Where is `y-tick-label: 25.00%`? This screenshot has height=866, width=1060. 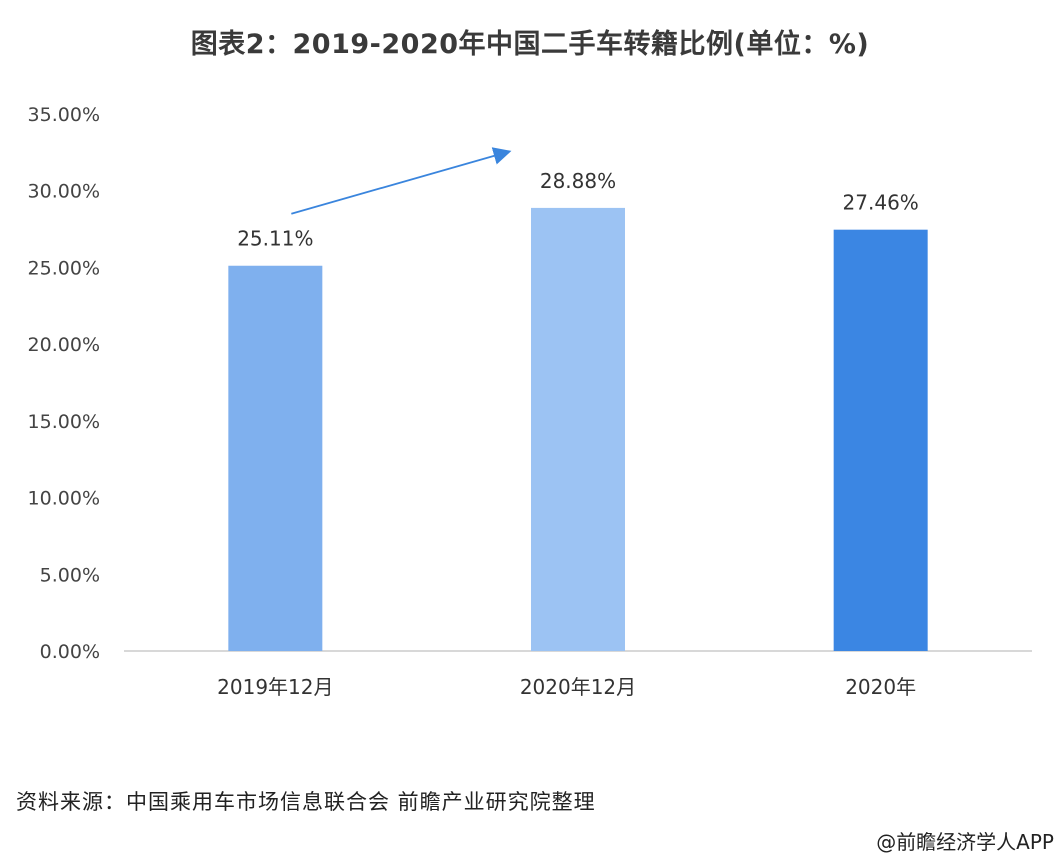 y-tick-label: 25.00% is located at coordinates (64, 268).